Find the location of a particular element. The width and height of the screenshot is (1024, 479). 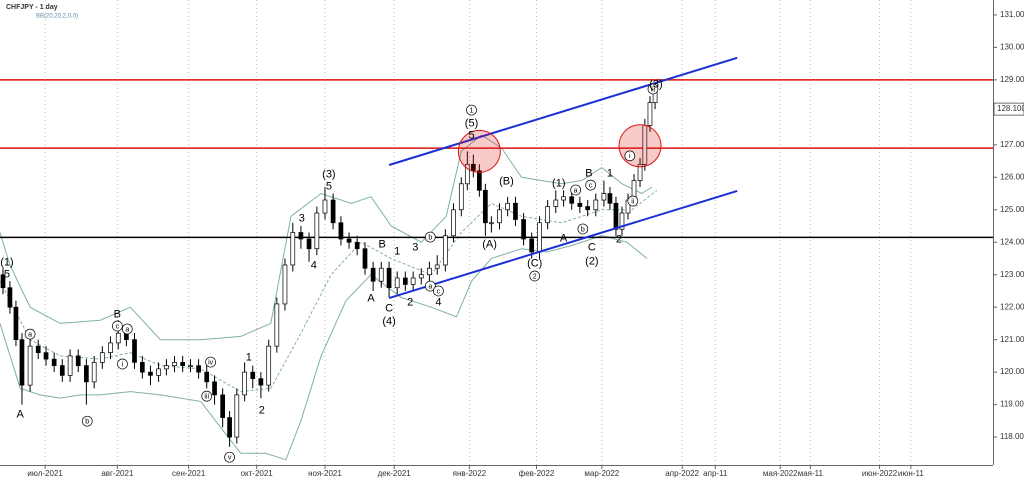

wave-label: 5 is located at coordinates (329, 186).